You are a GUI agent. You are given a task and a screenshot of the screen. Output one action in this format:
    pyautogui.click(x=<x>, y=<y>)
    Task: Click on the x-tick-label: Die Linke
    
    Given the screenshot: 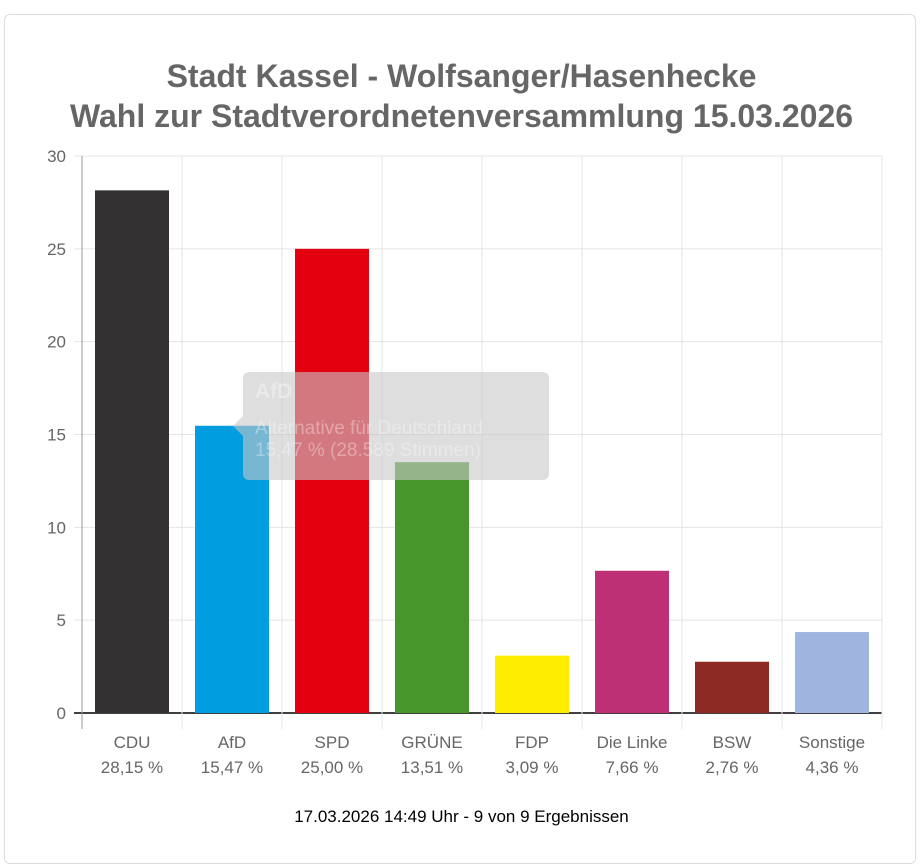 What is the action you would take?
    pyautogui.click(x=632, y=742)
    